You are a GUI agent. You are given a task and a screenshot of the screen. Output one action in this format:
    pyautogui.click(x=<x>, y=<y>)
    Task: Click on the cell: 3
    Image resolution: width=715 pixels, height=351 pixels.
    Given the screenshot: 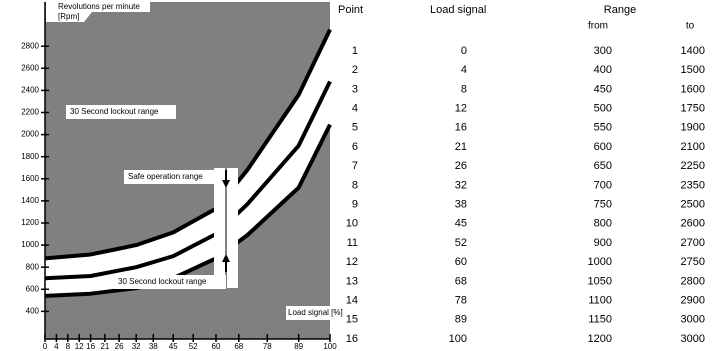 What is the action you would take?
    pyautogui.click(x=355, y=89)
    